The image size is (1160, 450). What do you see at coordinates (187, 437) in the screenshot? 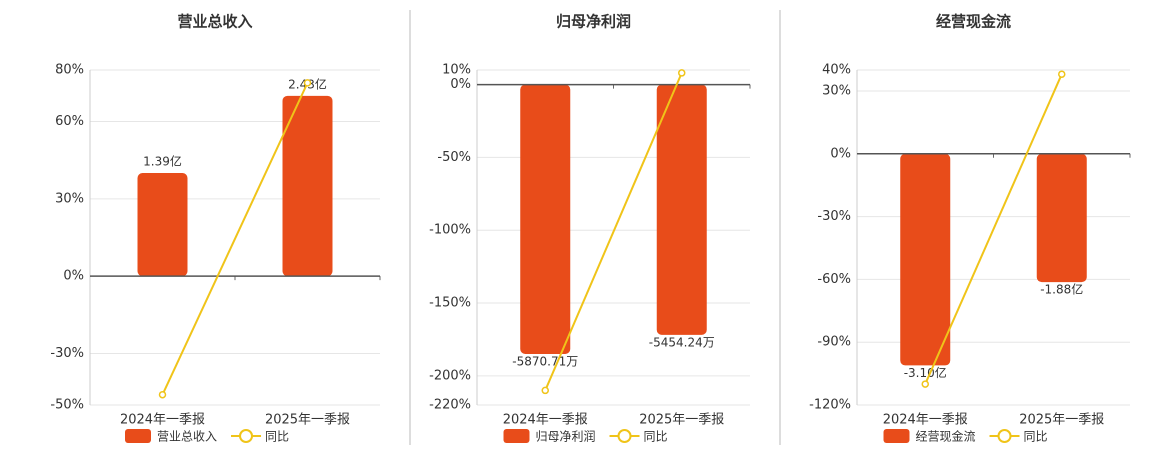
I see `legend-label: 营业总收入` at bounding box center [187, 437].